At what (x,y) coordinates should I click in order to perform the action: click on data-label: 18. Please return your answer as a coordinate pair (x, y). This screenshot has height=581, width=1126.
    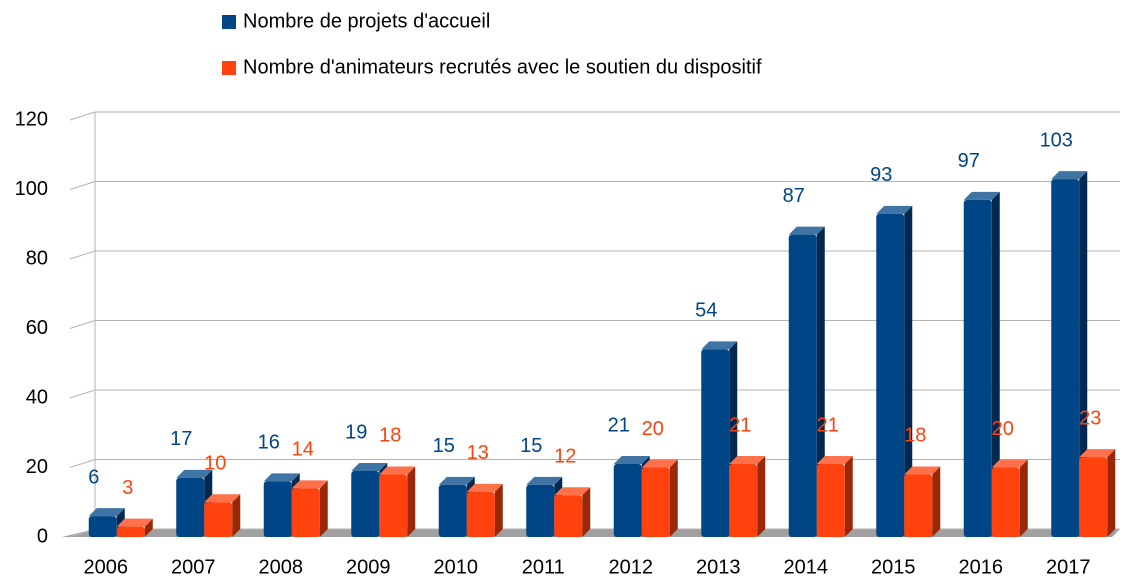
    Looking at the image, I should click on (915, 436).